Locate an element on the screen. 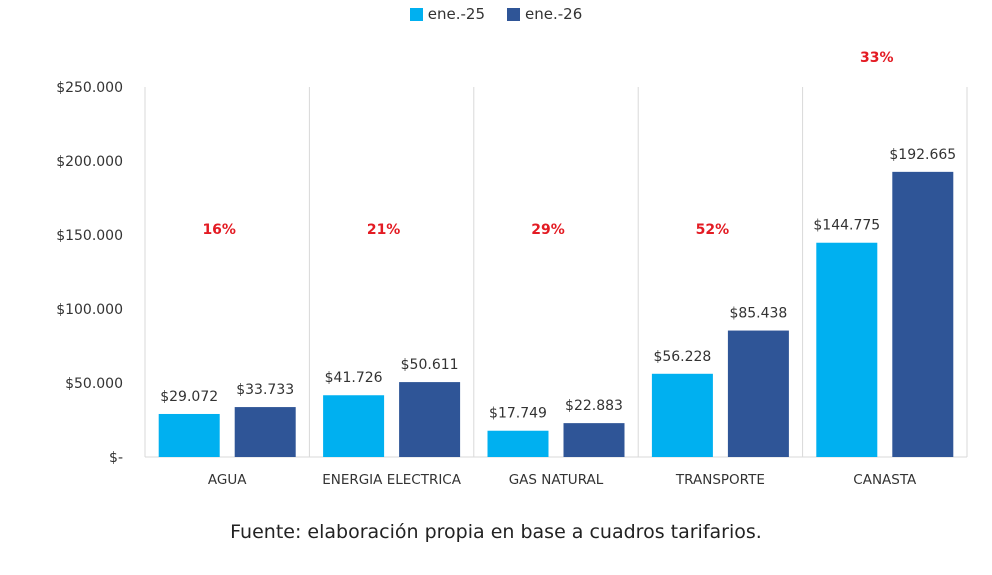 The image size is (992, 575). legend-label-ene-25: ene.-25 is located at coordinates (456, 14).